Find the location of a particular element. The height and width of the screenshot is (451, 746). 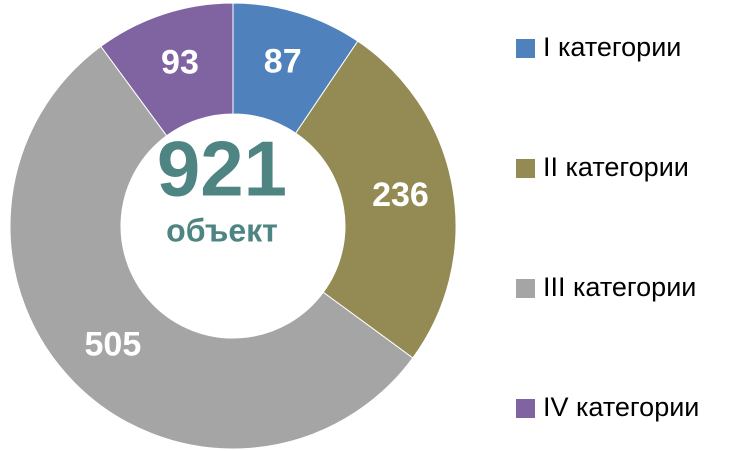

data-label: 93 is located at coordinates (180, 62).